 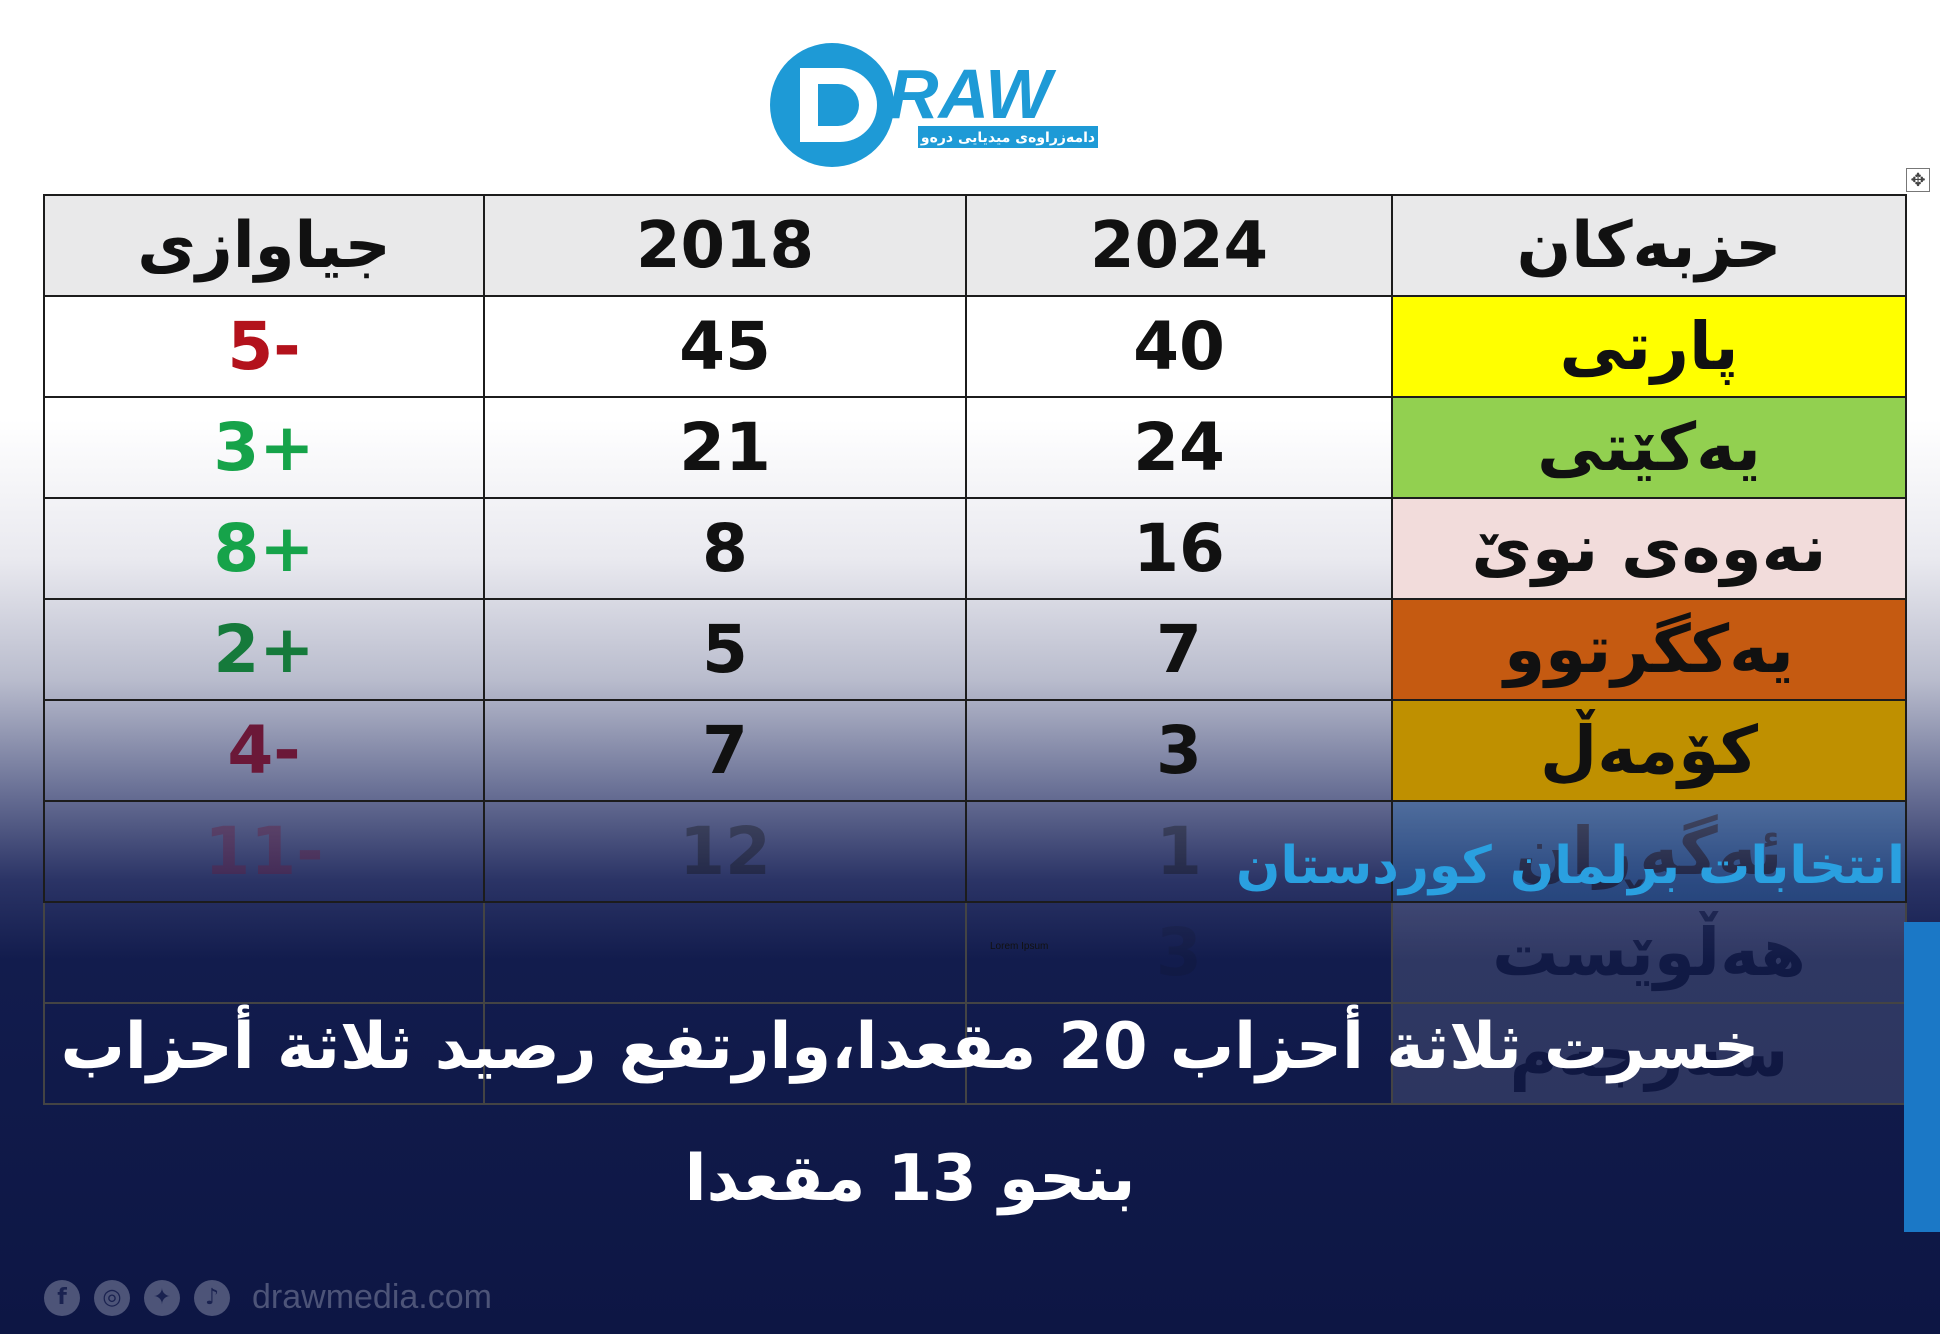 I want to click on table-row: 2+ 5 7 یەکگرتوو, so click(x=975, y=649).